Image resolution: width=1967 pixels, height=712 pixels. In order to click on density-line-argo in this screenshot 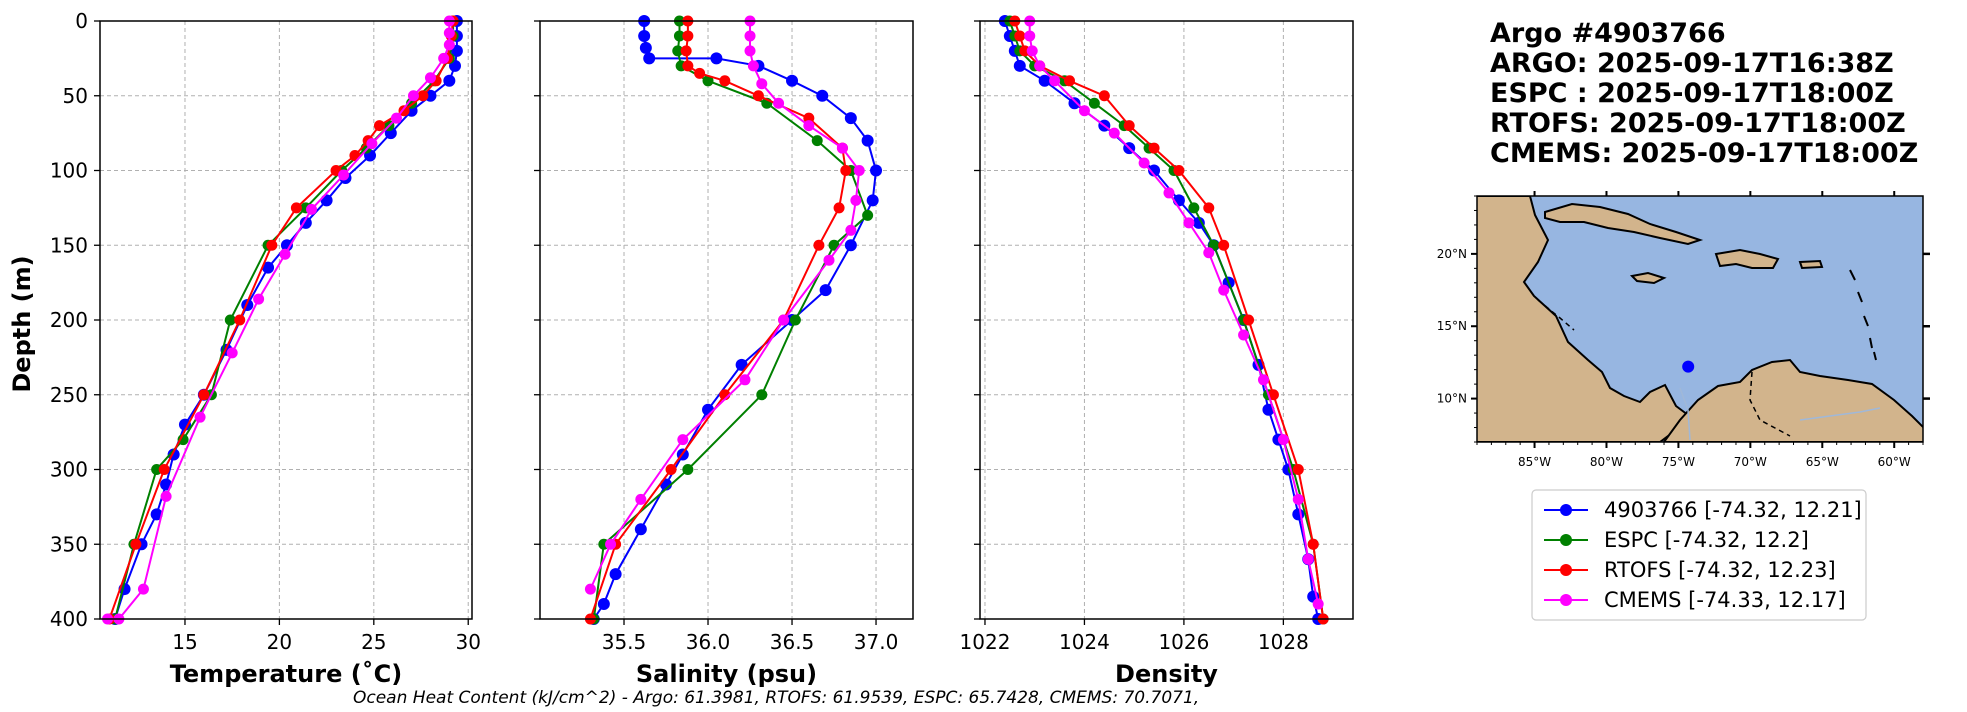, I will do `click(1161, 320)`.